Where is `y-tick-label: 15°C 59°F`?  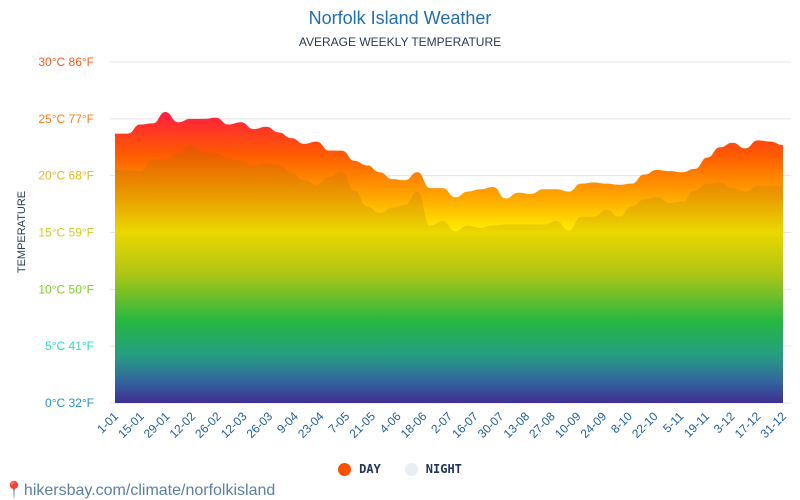
y-tick-label: 15°C 59°F is located at coordinates (66, 233).